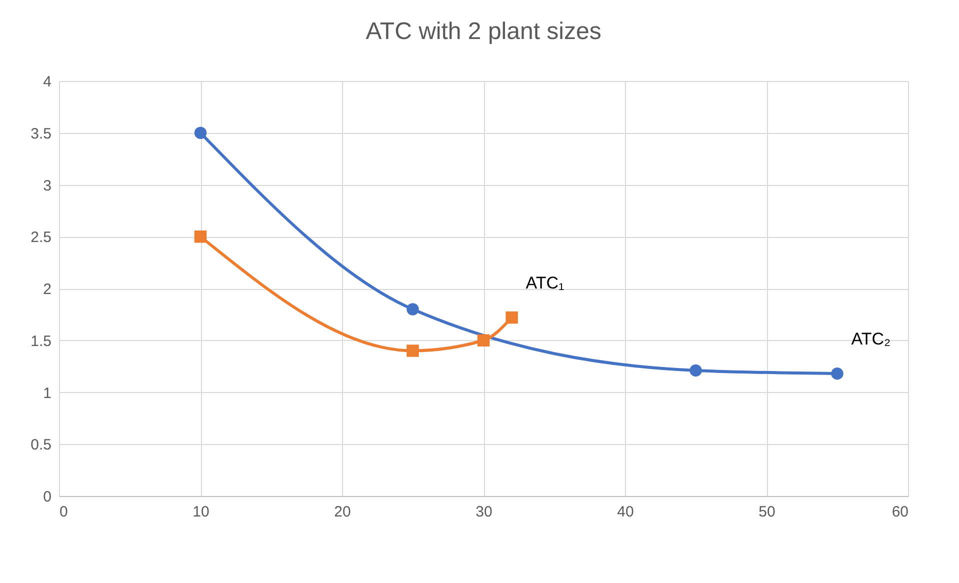  I want to click on y-tick-label: 3, so click(47, 185).